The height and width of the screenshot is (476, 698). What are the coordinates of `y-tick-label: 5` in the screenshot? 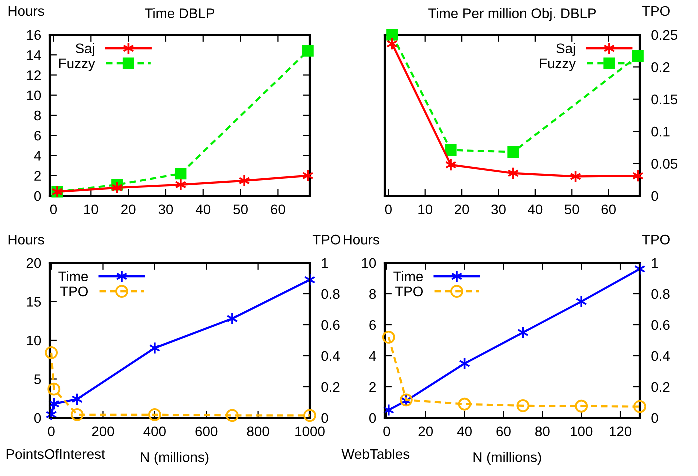 It's located at (38, 379).